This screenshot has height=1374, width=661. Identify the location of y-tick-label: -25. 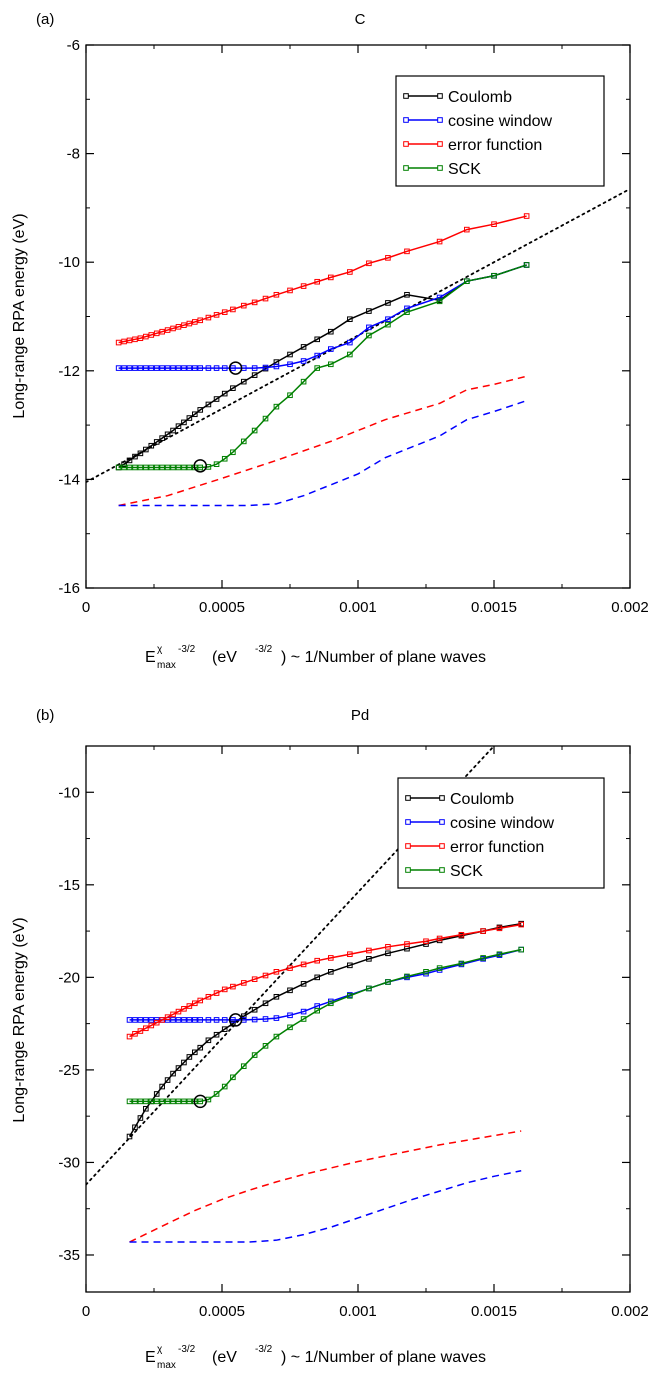
(69, 1070).